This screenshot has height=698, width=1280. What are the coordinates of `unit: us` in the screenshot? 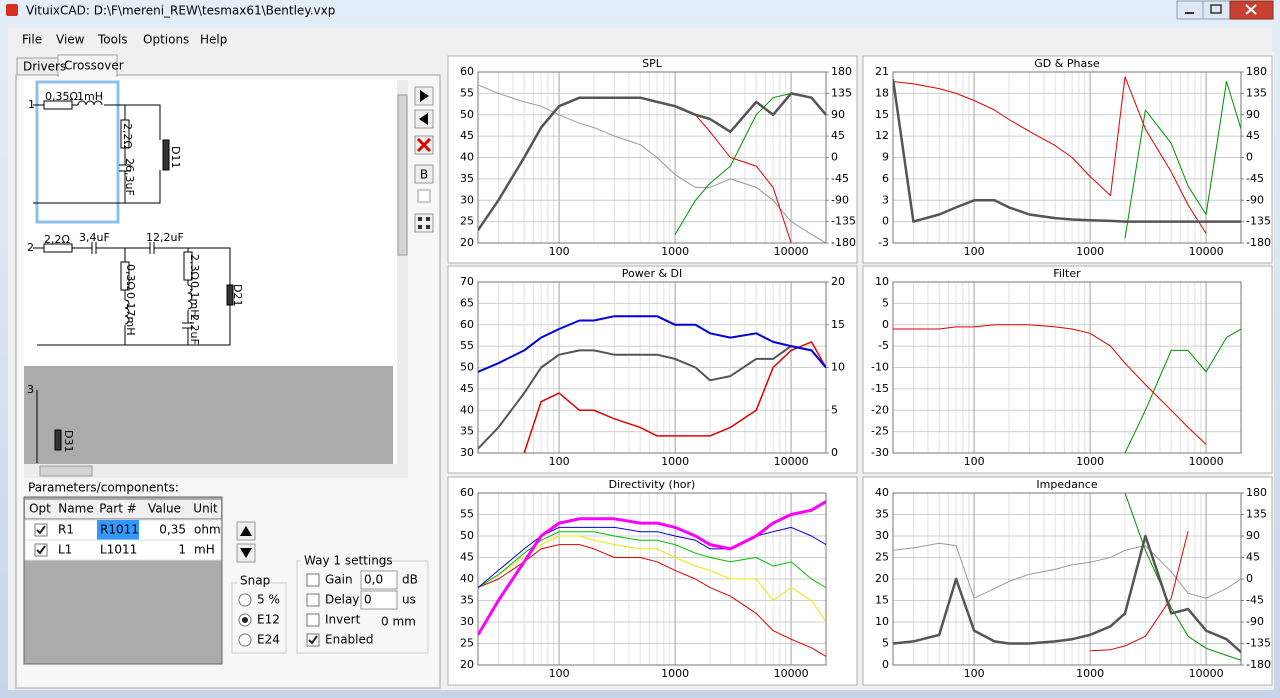 It's located at (409, 600).